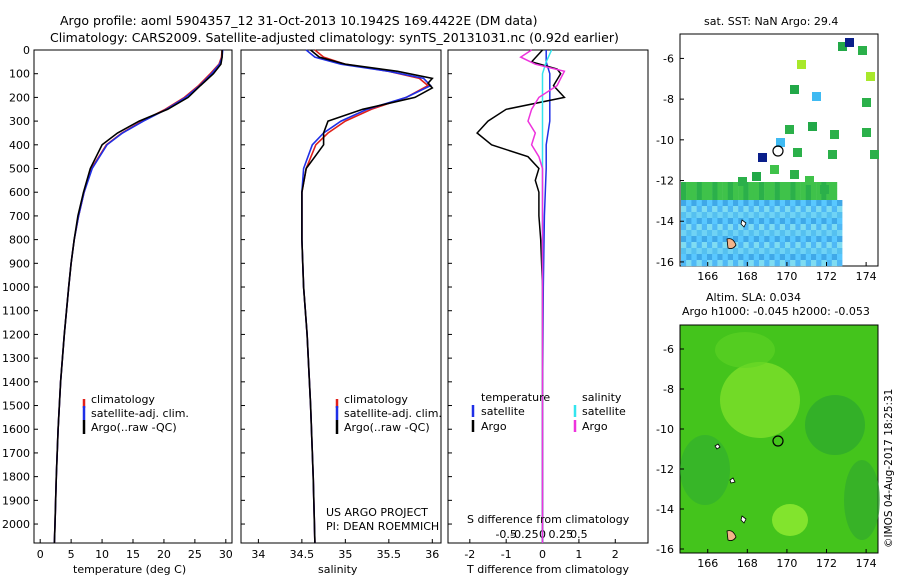  I want to click on legend-heading-salinity: salinity, so click(602, 397).